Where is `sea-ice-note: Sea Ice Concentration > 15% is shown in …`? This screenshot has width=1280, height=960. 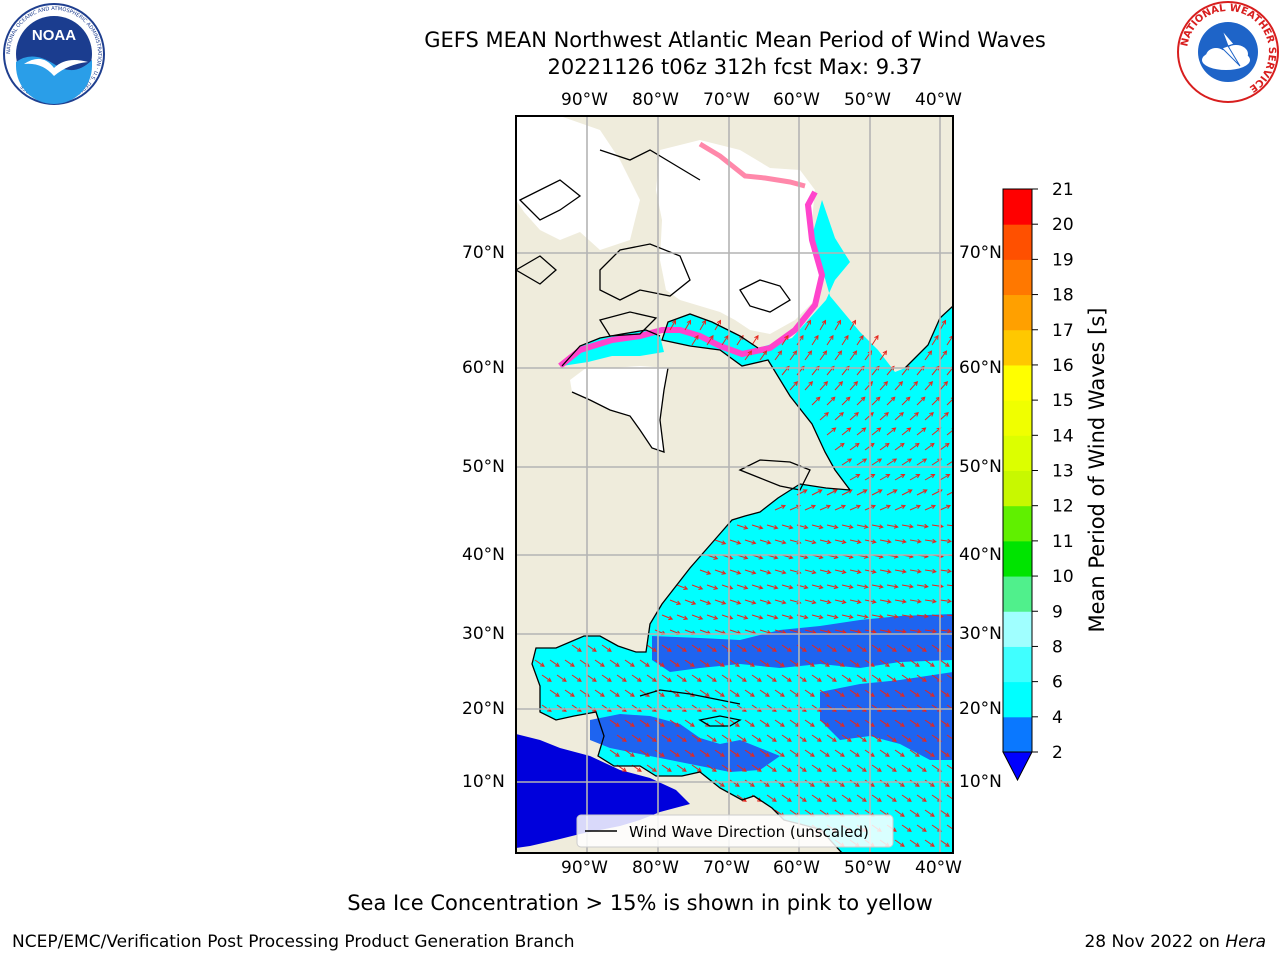
sea-ice-note: Sea Ice Concentration > 15% is shown in … is located at coordinates (640, 903).